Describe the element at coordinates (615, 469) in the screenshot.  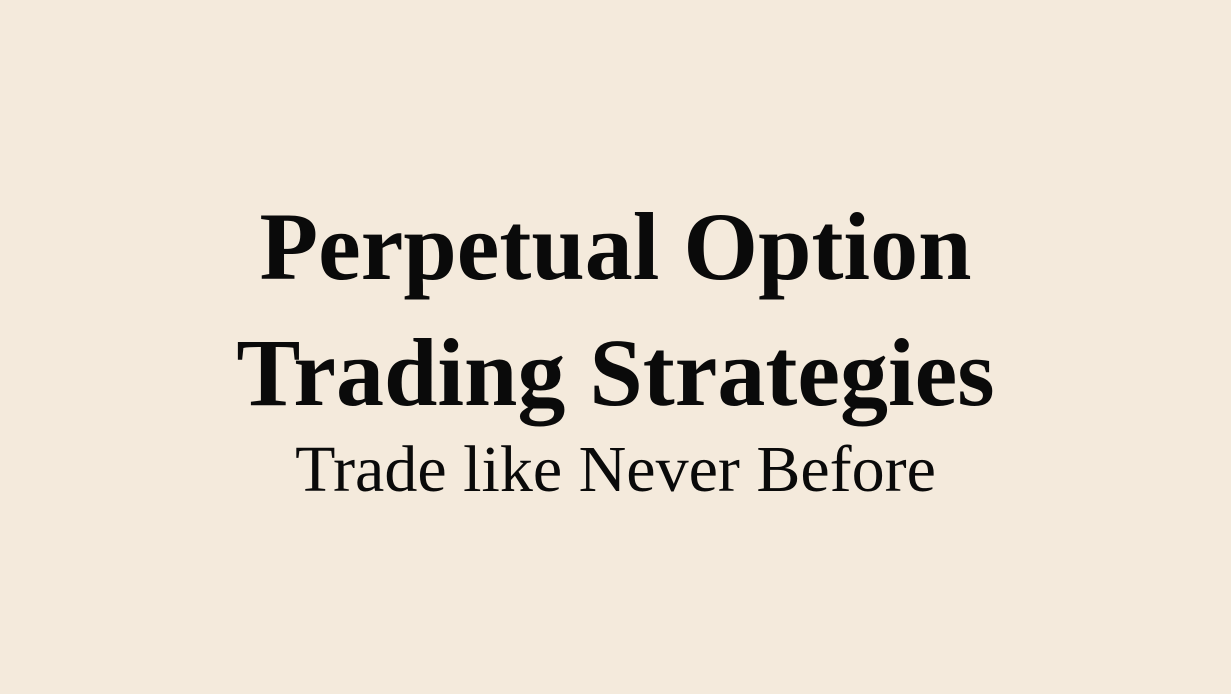
I see `slide-subtitle: Trade like Never Before` at that location.